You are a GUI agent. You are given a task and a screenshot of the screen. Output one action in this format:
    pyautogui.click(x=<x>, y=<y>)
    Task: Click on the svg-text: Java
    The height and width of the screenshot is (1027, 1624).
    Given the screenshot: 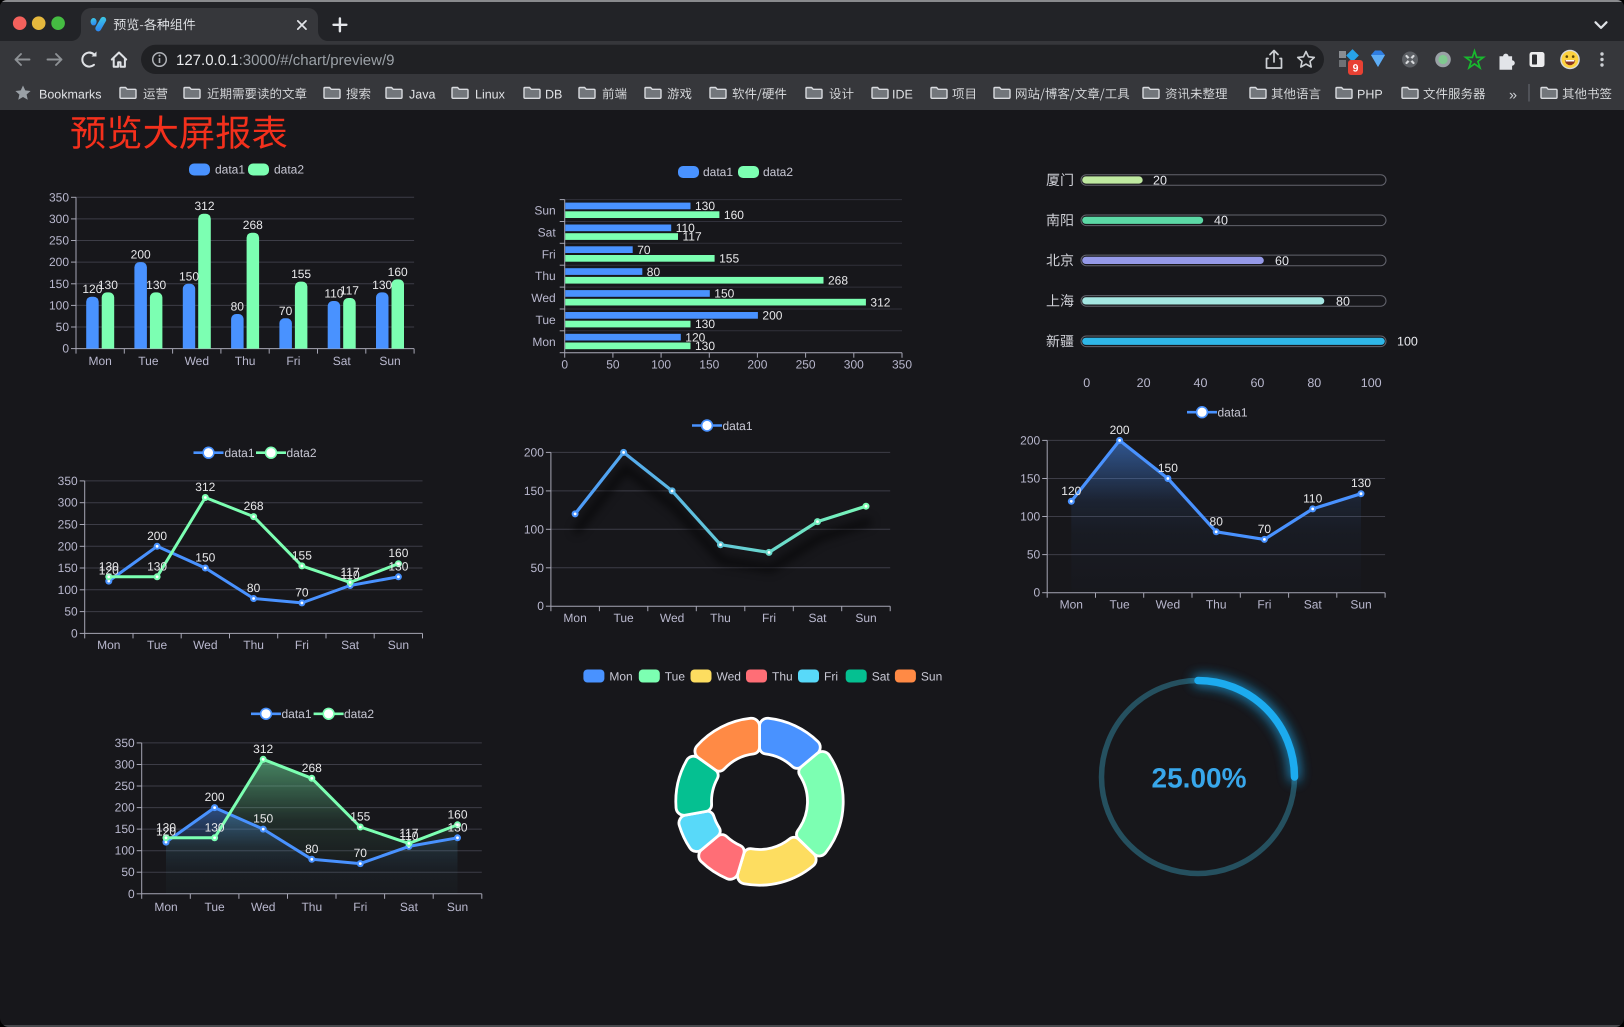 What is the action you would take?
    pyautogui.click(x=422, y=94)
    